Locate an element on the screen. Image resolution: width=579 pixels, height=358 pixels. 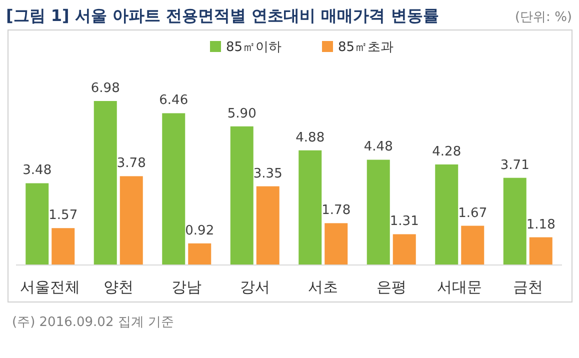
data-label: 3.78 is located at coordinates (131, 164).